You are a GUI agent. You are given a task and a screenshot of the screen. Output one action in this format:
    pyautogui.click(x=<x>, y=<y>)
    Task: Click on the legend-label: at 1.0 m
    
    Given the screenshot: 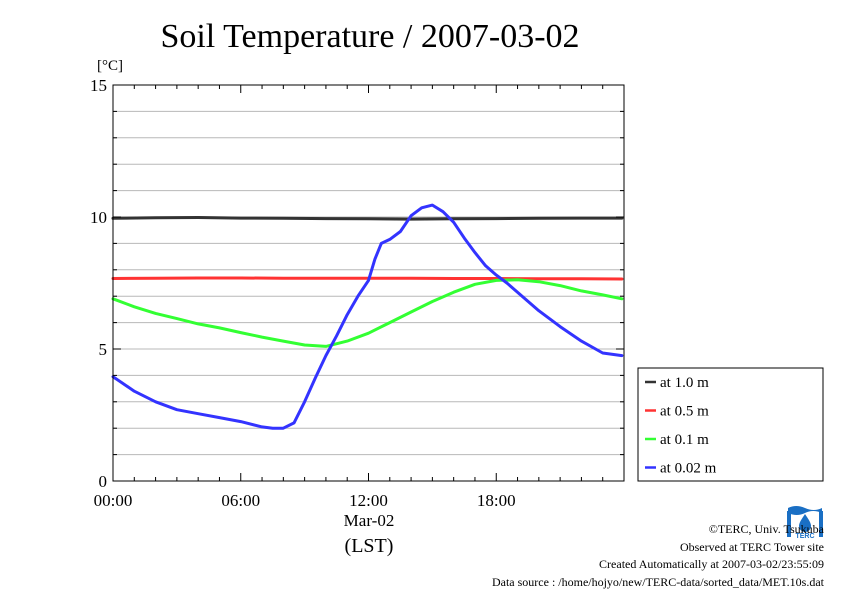 What is the action you would take?
    pyautogui.click(x=684, y=383)
    